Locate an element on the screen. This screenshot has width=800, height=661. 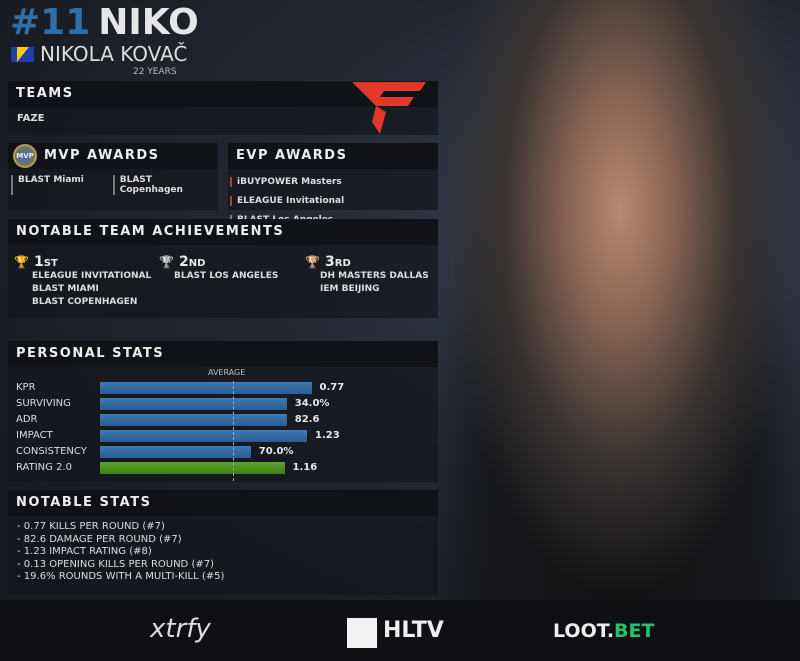
event: BLAST COPENHAGEN is located at coordinates (85, 302).